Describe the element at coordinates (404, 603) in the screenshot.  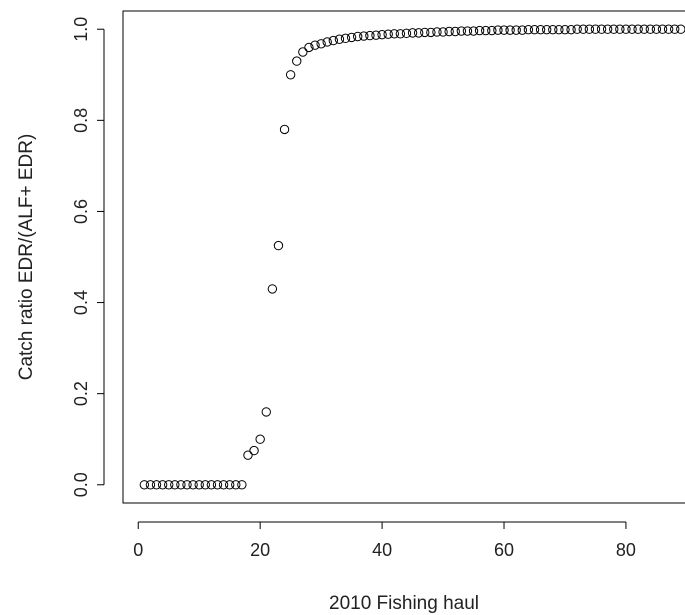
I see `x-axis-label: 2010 Fishing haul` at that location.